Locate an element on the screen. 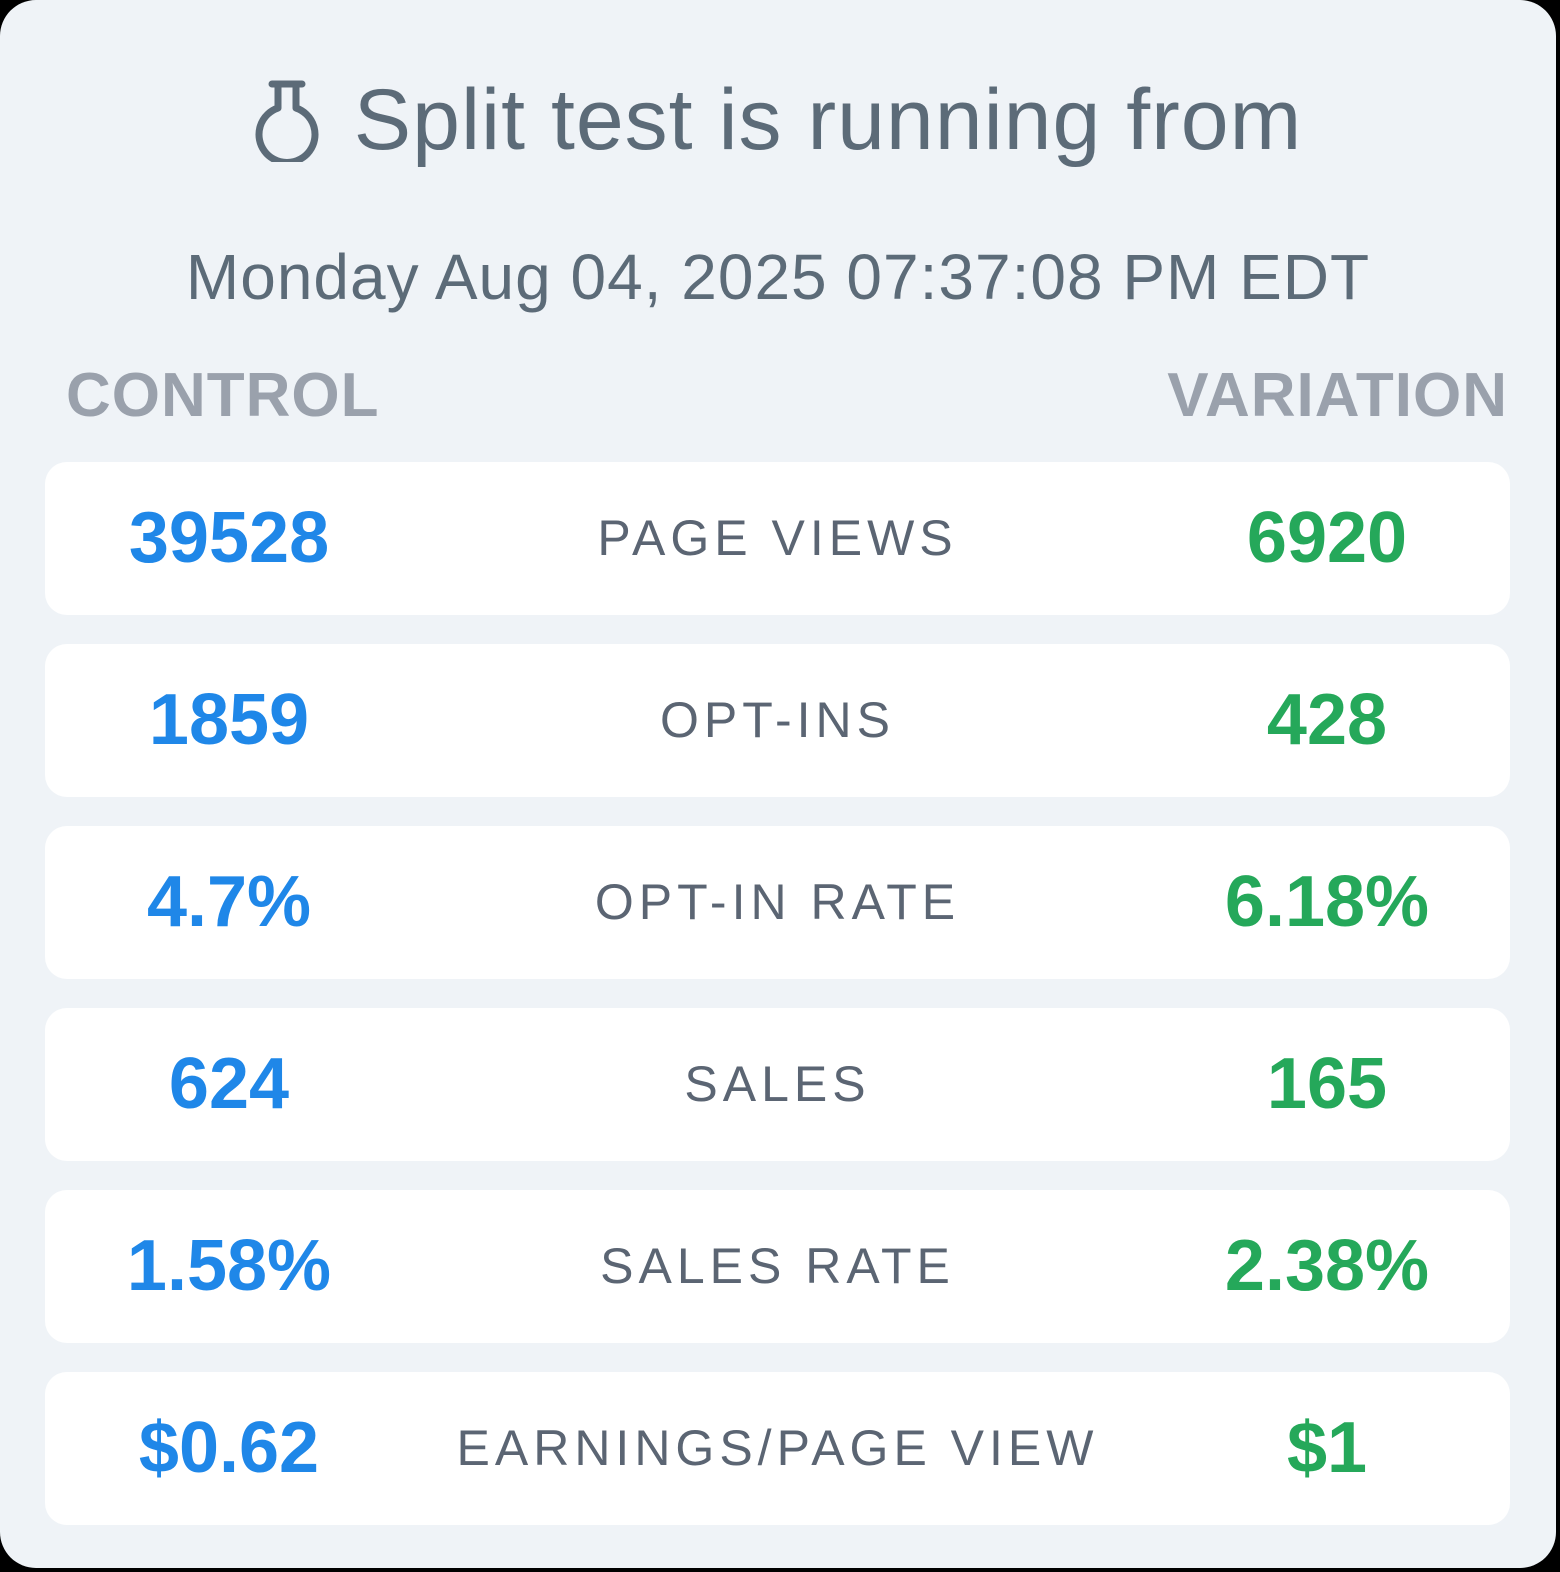 The width and height of the screenshot is (1560, 1572). metric-label: EARNINGS/PAGE VIEW is located at coordinates (777, 1448).